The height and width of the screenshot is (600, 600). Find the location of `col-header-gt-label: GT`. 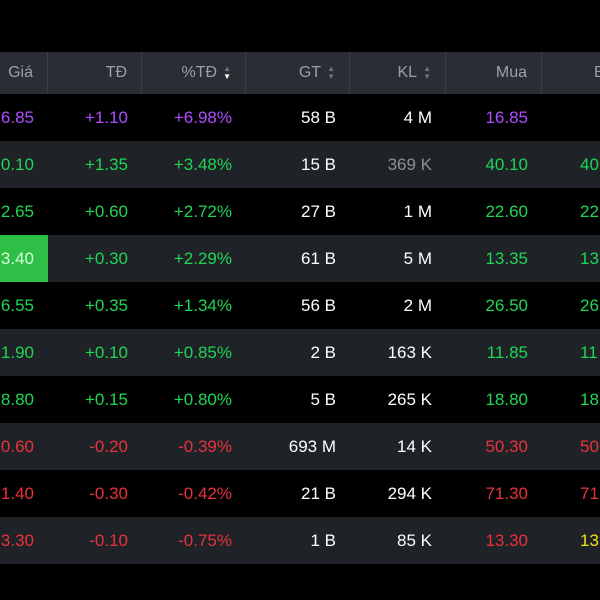

col-header-gt-label: GT is located at coordinates (310, 72).